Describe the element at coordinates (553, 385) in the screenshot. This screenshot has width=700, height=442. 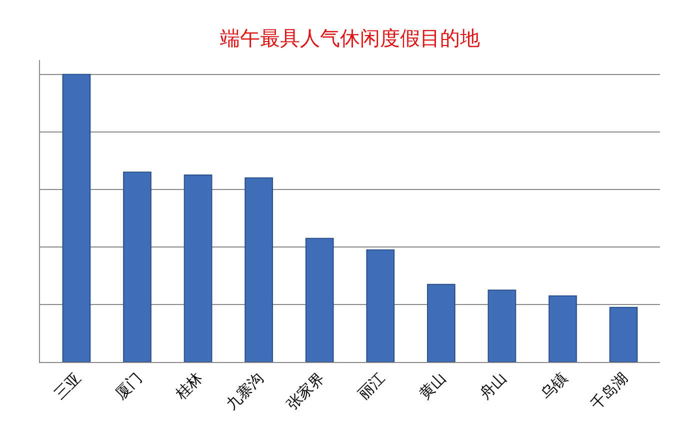
I see `x-tick-label: 乌镇` at that location.